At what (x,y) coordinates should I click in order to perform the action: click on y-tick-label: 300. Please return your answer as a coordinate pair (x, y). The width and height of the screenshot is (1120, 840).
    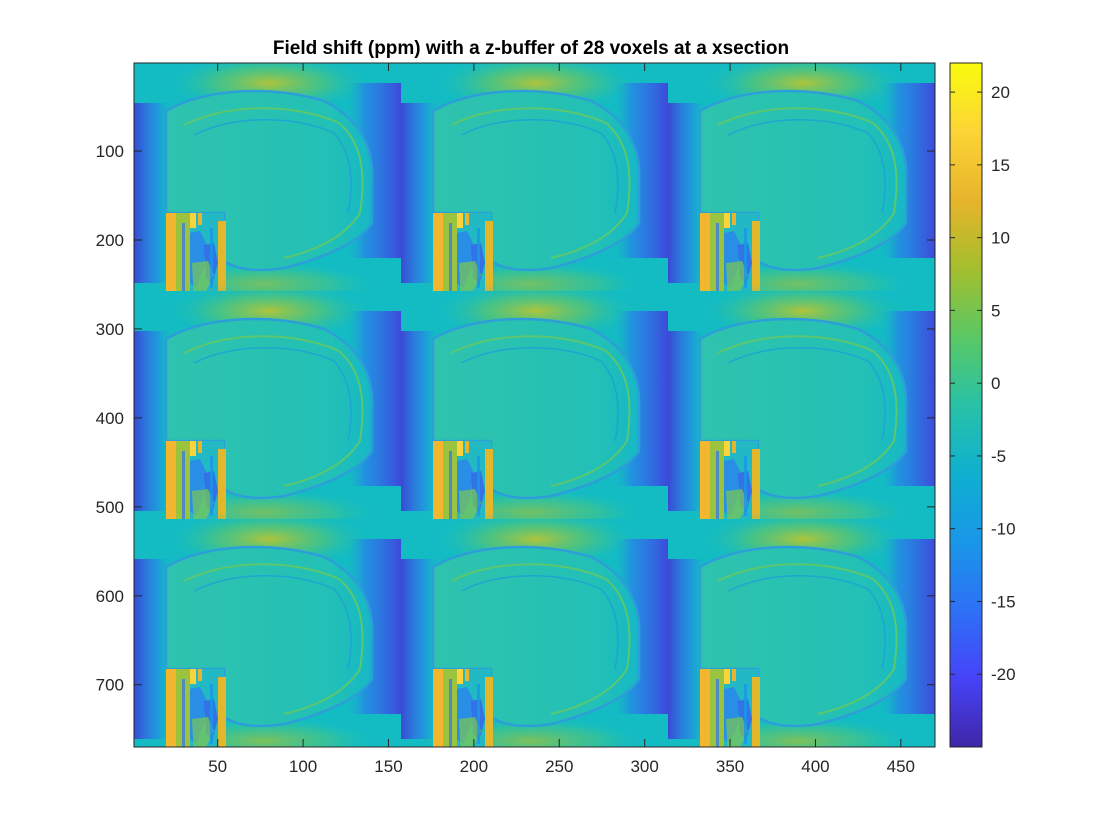
    Looking at the image, I should click on (110, 329).